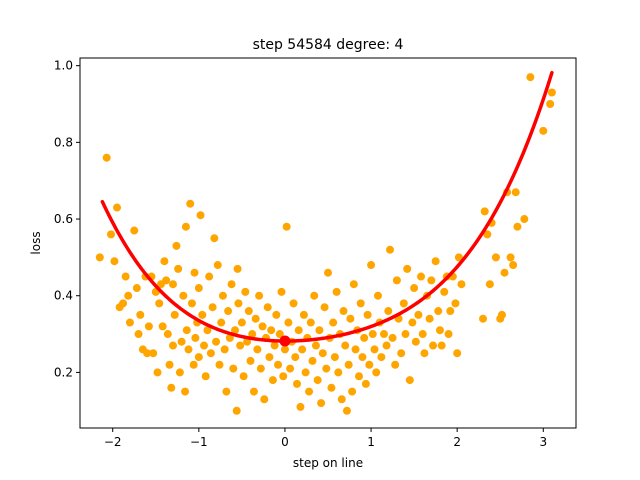  What do you see at coordinates (328, 45) in the screenshot?
I see `chart-title: step 54584 degree: 4` at bounding box center [328, 45].